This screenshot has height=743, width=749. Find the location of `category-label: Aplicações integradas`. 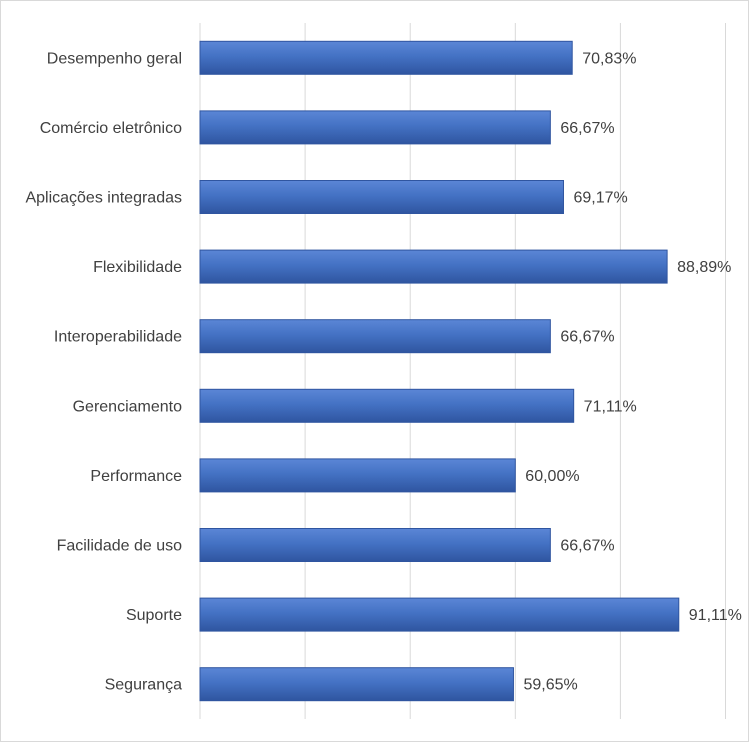

category-label: Aplicações integradas is located at coordinates (103, 198).